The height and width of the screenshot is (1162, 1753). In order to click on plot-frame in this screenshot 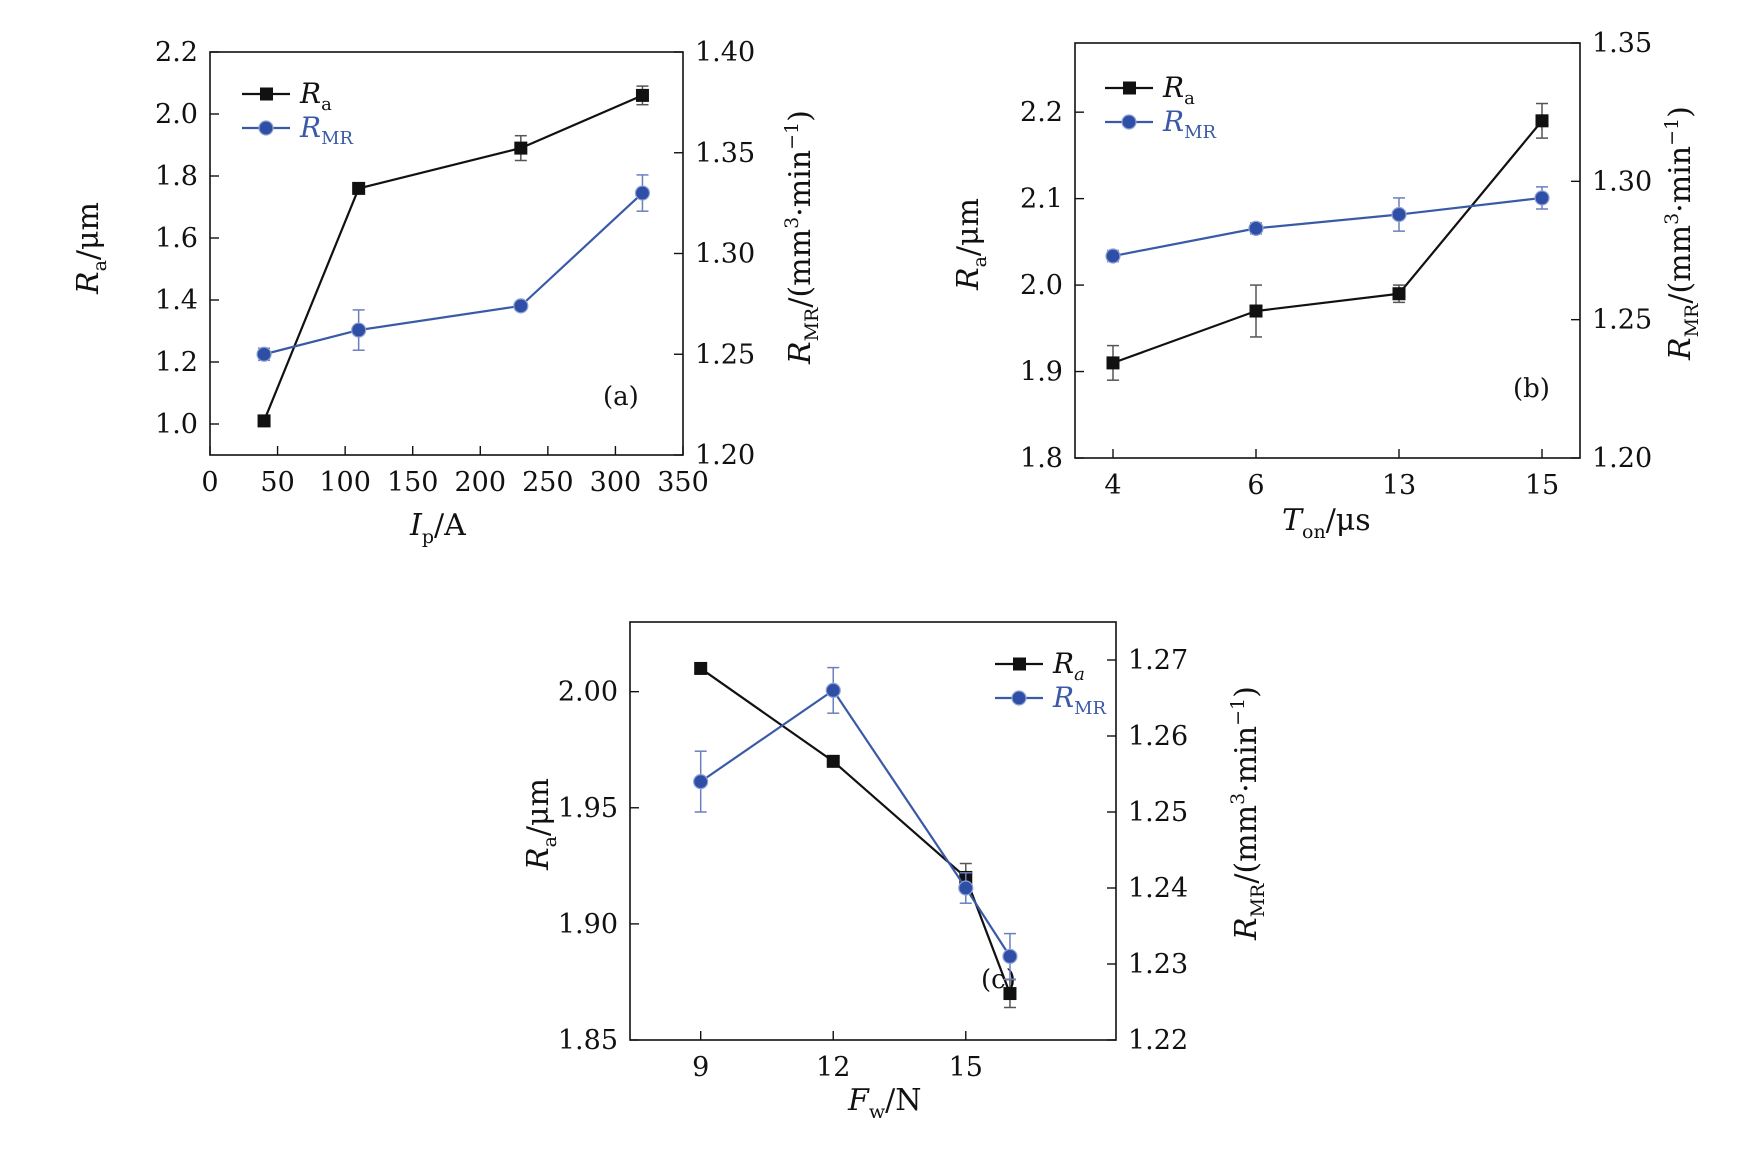, I will do `click(873, 831)`.